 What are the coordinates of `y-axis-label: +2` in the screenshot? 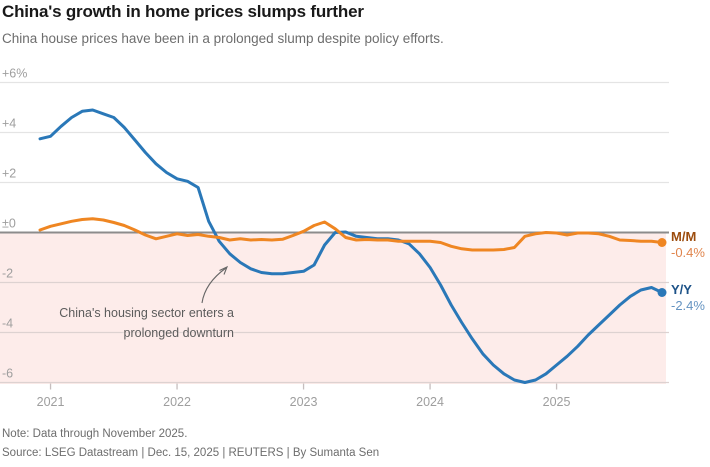 It's located at (9, 174).